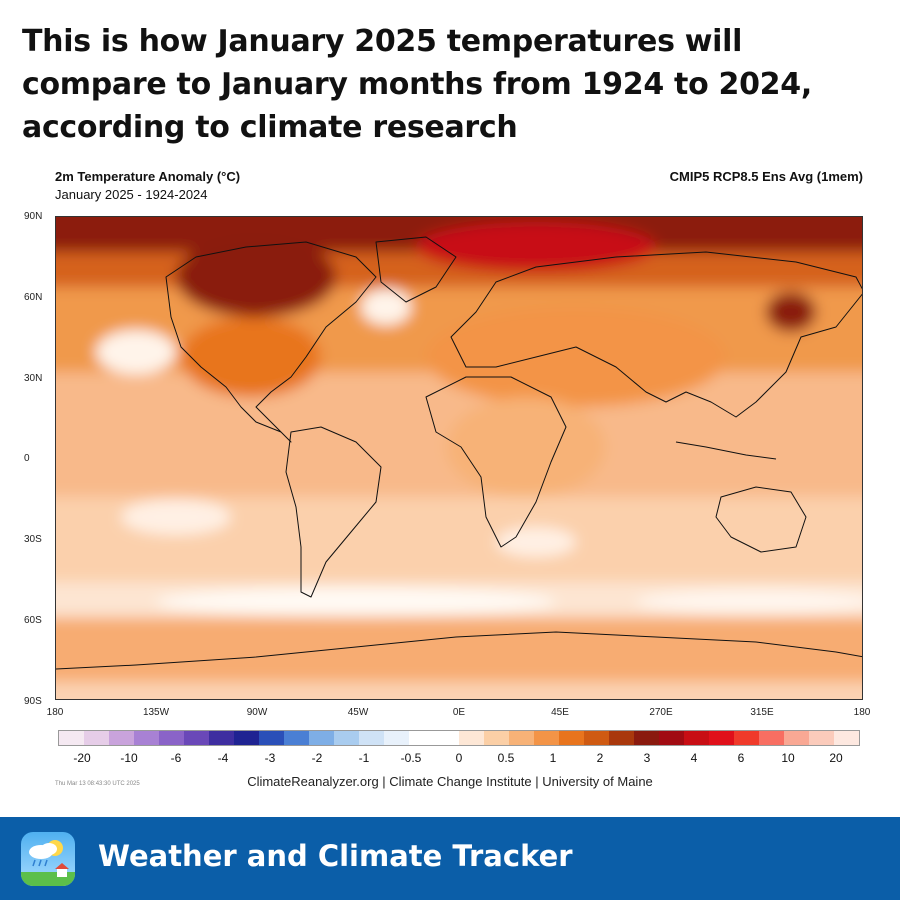 The image size is (900, 900). What do you see at coordinates (364, 758) in the screenshot?
I see `colorbar-label: -1` at bounding box center [364, 758].